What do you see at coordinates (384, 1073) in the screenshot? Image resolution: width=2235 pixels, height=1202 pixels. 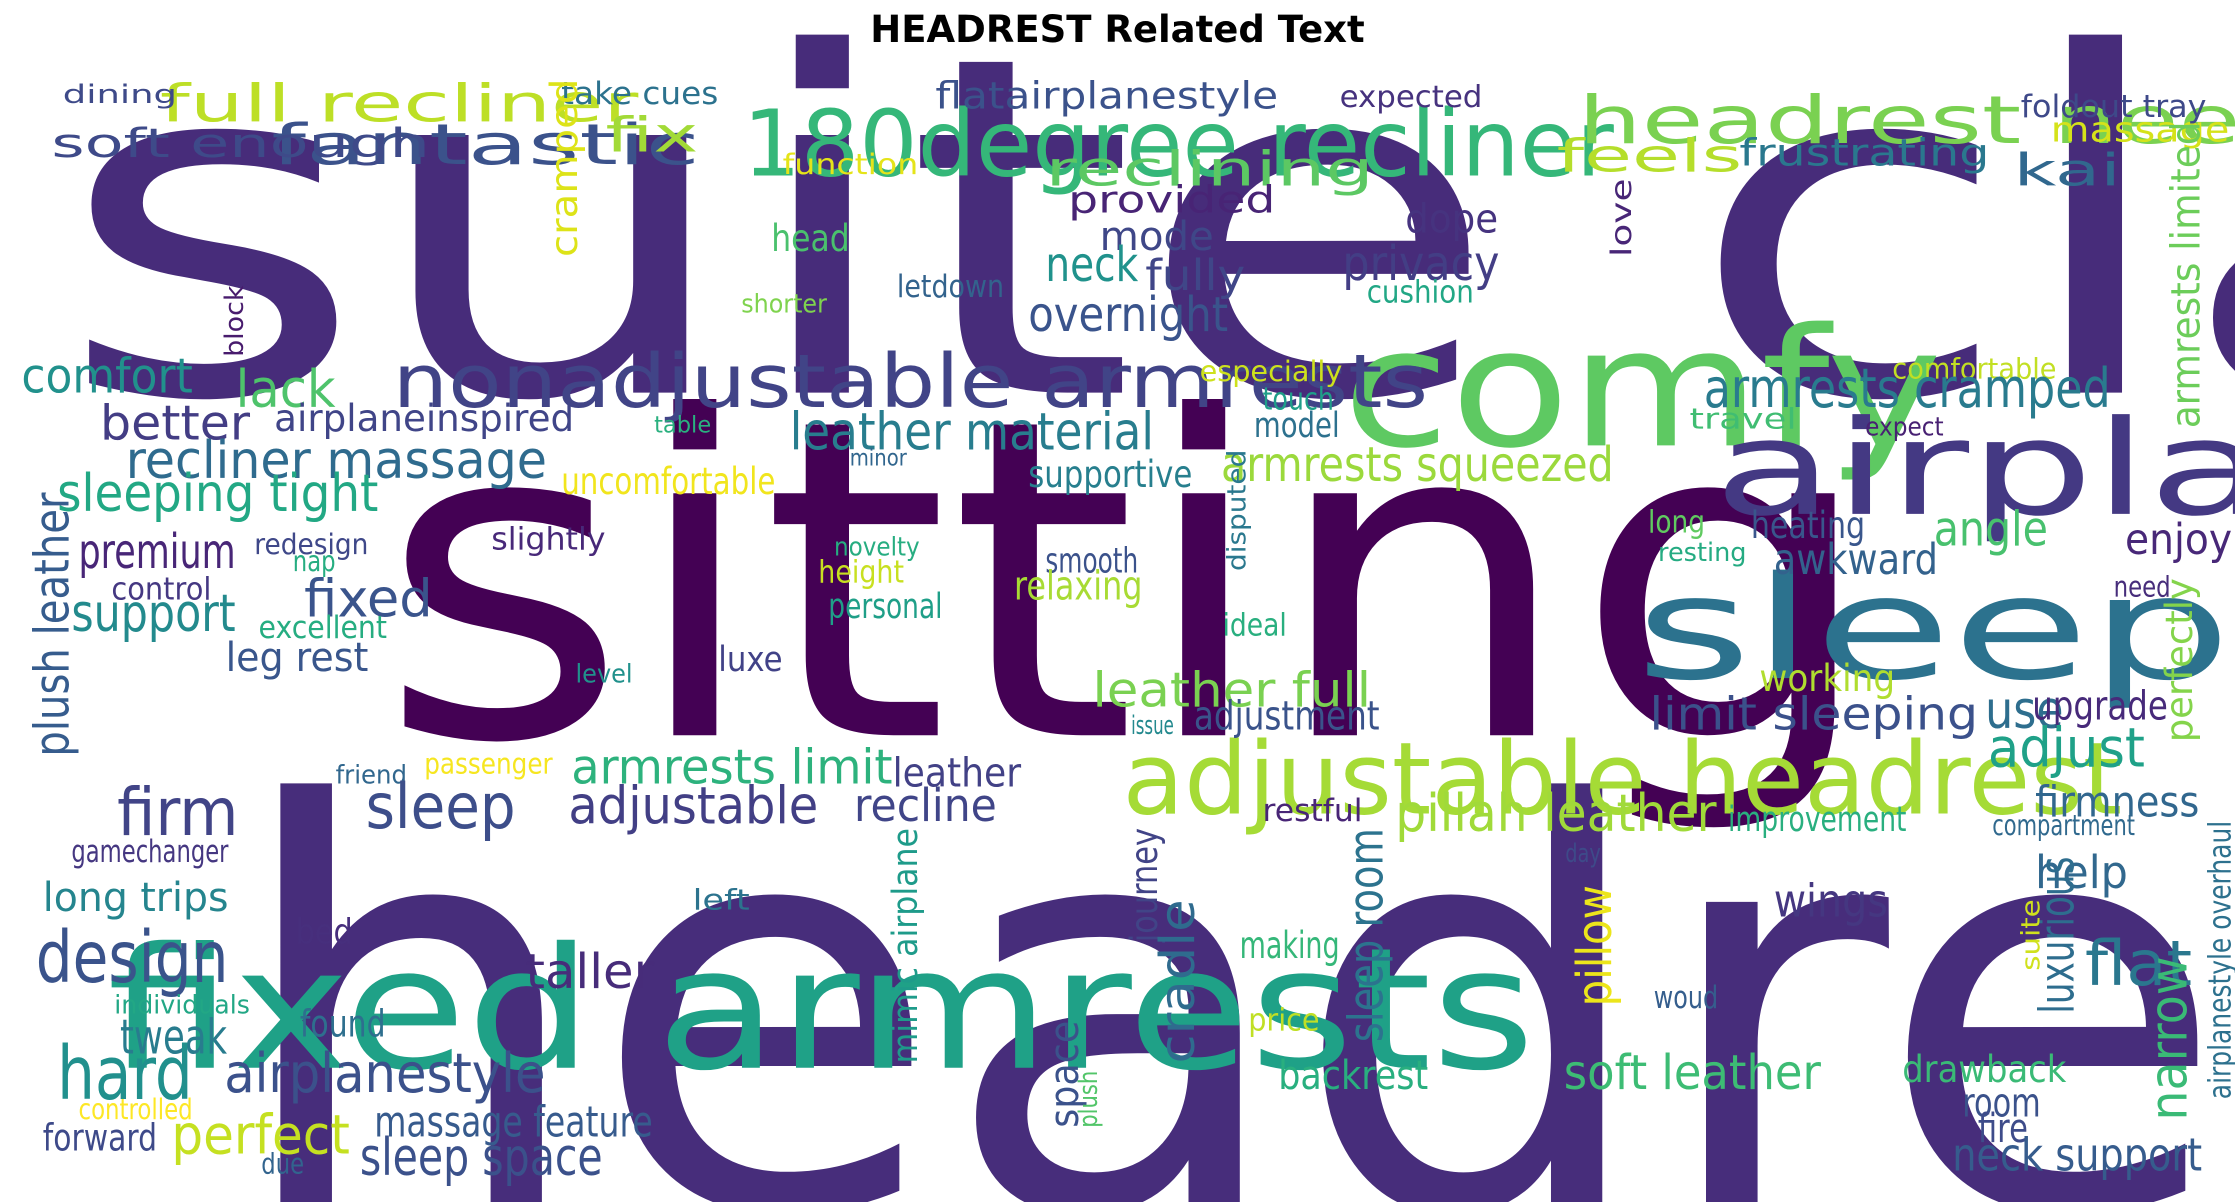 I see `word-cloud-term: airplanestyle` at bounding box center [384, 1073].